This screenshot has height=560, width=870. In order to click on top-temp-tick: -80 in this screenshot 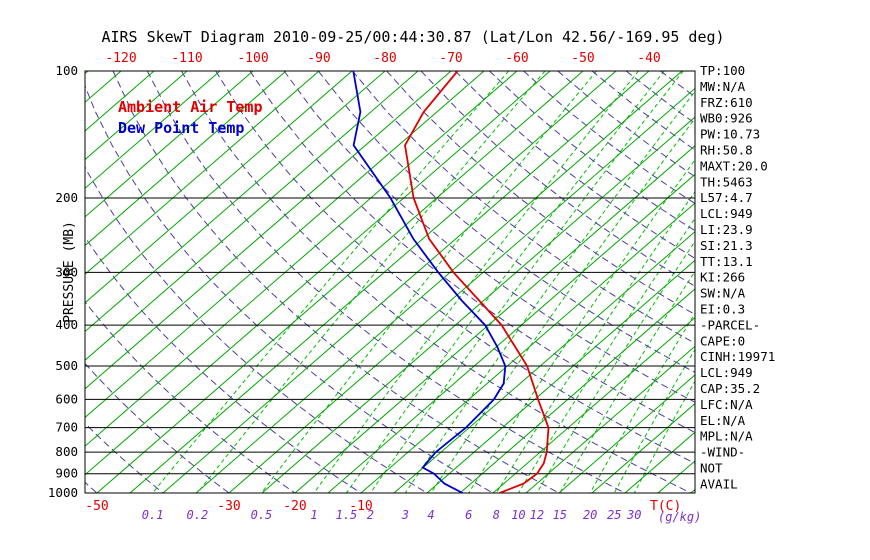, I will do `click(384, 58)`.